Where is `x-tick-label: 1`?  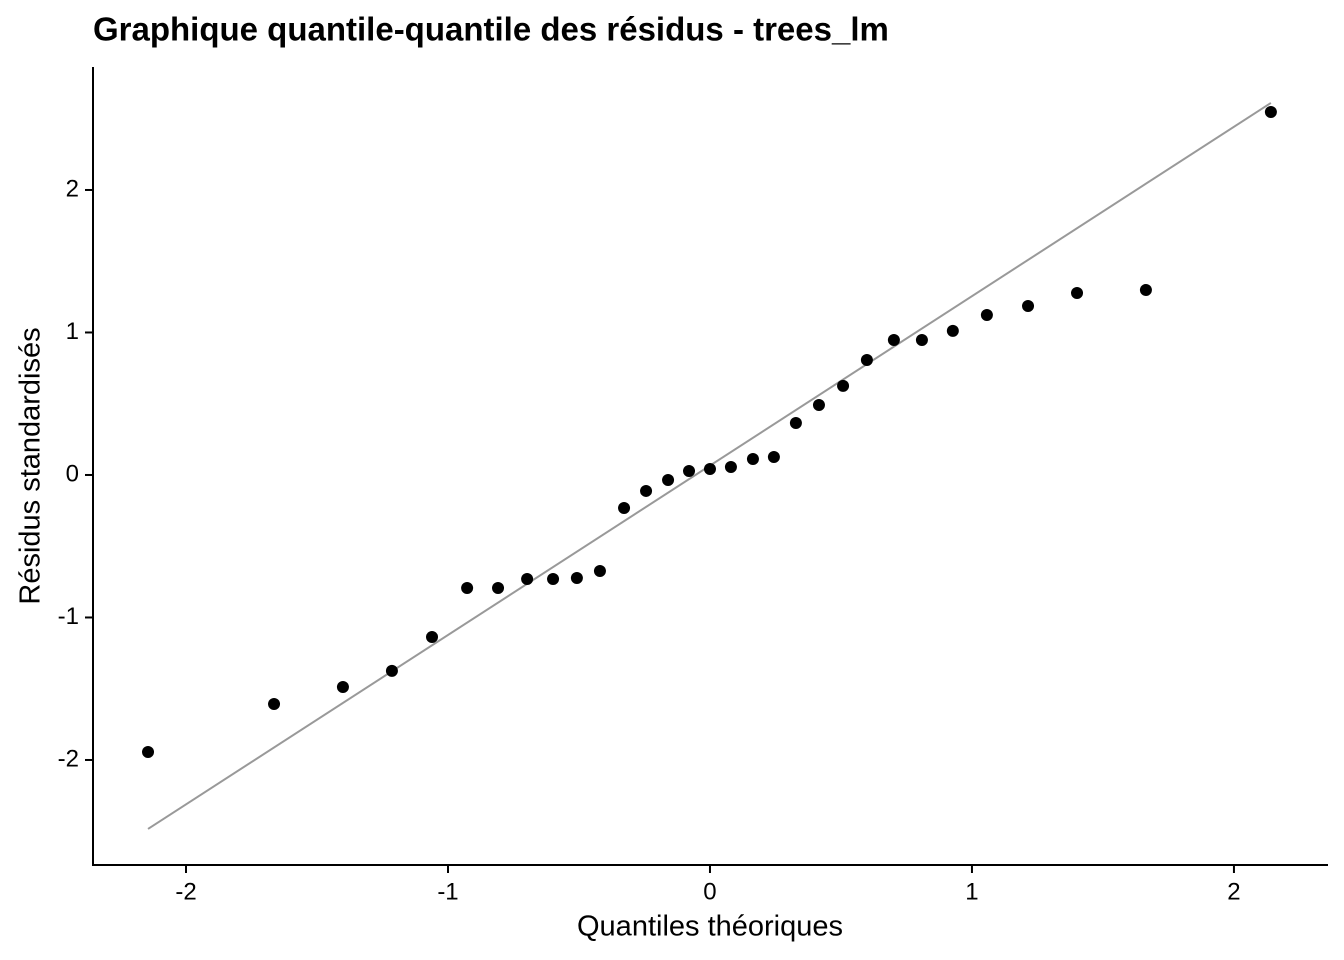 x-tick-label: 1 is located at coordinates (971, 891).